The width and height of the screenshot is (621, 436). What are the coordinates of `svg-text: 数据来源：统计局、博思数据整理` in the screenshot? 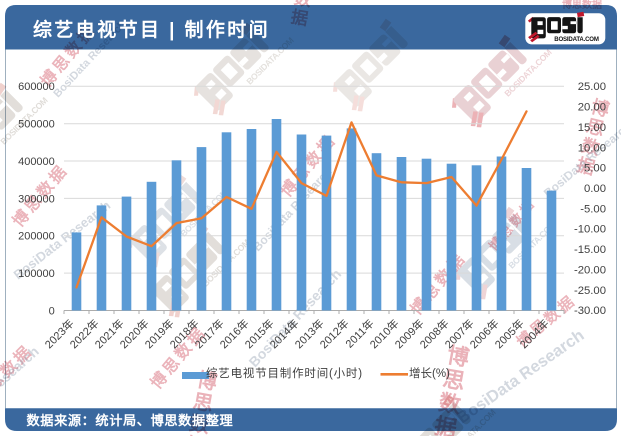 It's located at (130, 420).